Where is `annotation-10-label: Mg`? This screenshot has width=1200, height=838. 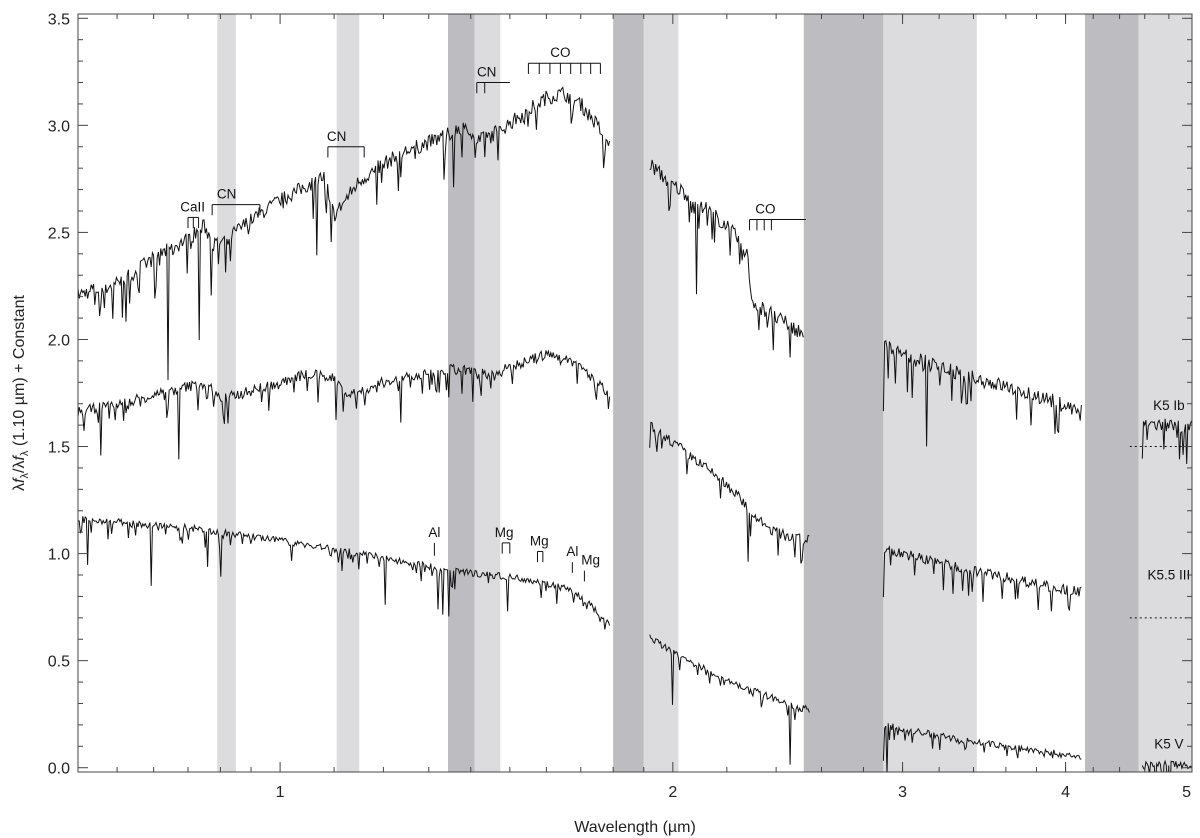 annotation-10-label: Mg is located at coordinates (590, 560).